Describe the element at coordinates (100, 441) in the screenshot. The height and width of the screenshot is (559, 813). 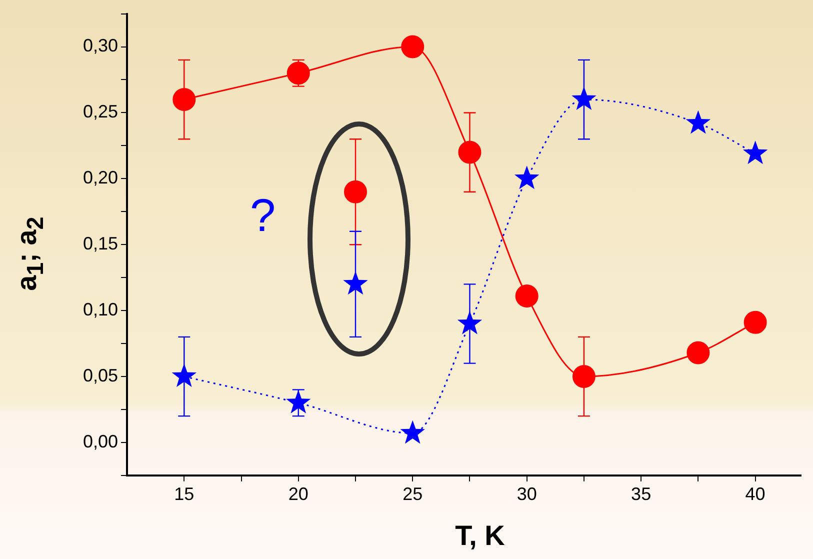
I see `y-tick-label: 0,00` at that location.